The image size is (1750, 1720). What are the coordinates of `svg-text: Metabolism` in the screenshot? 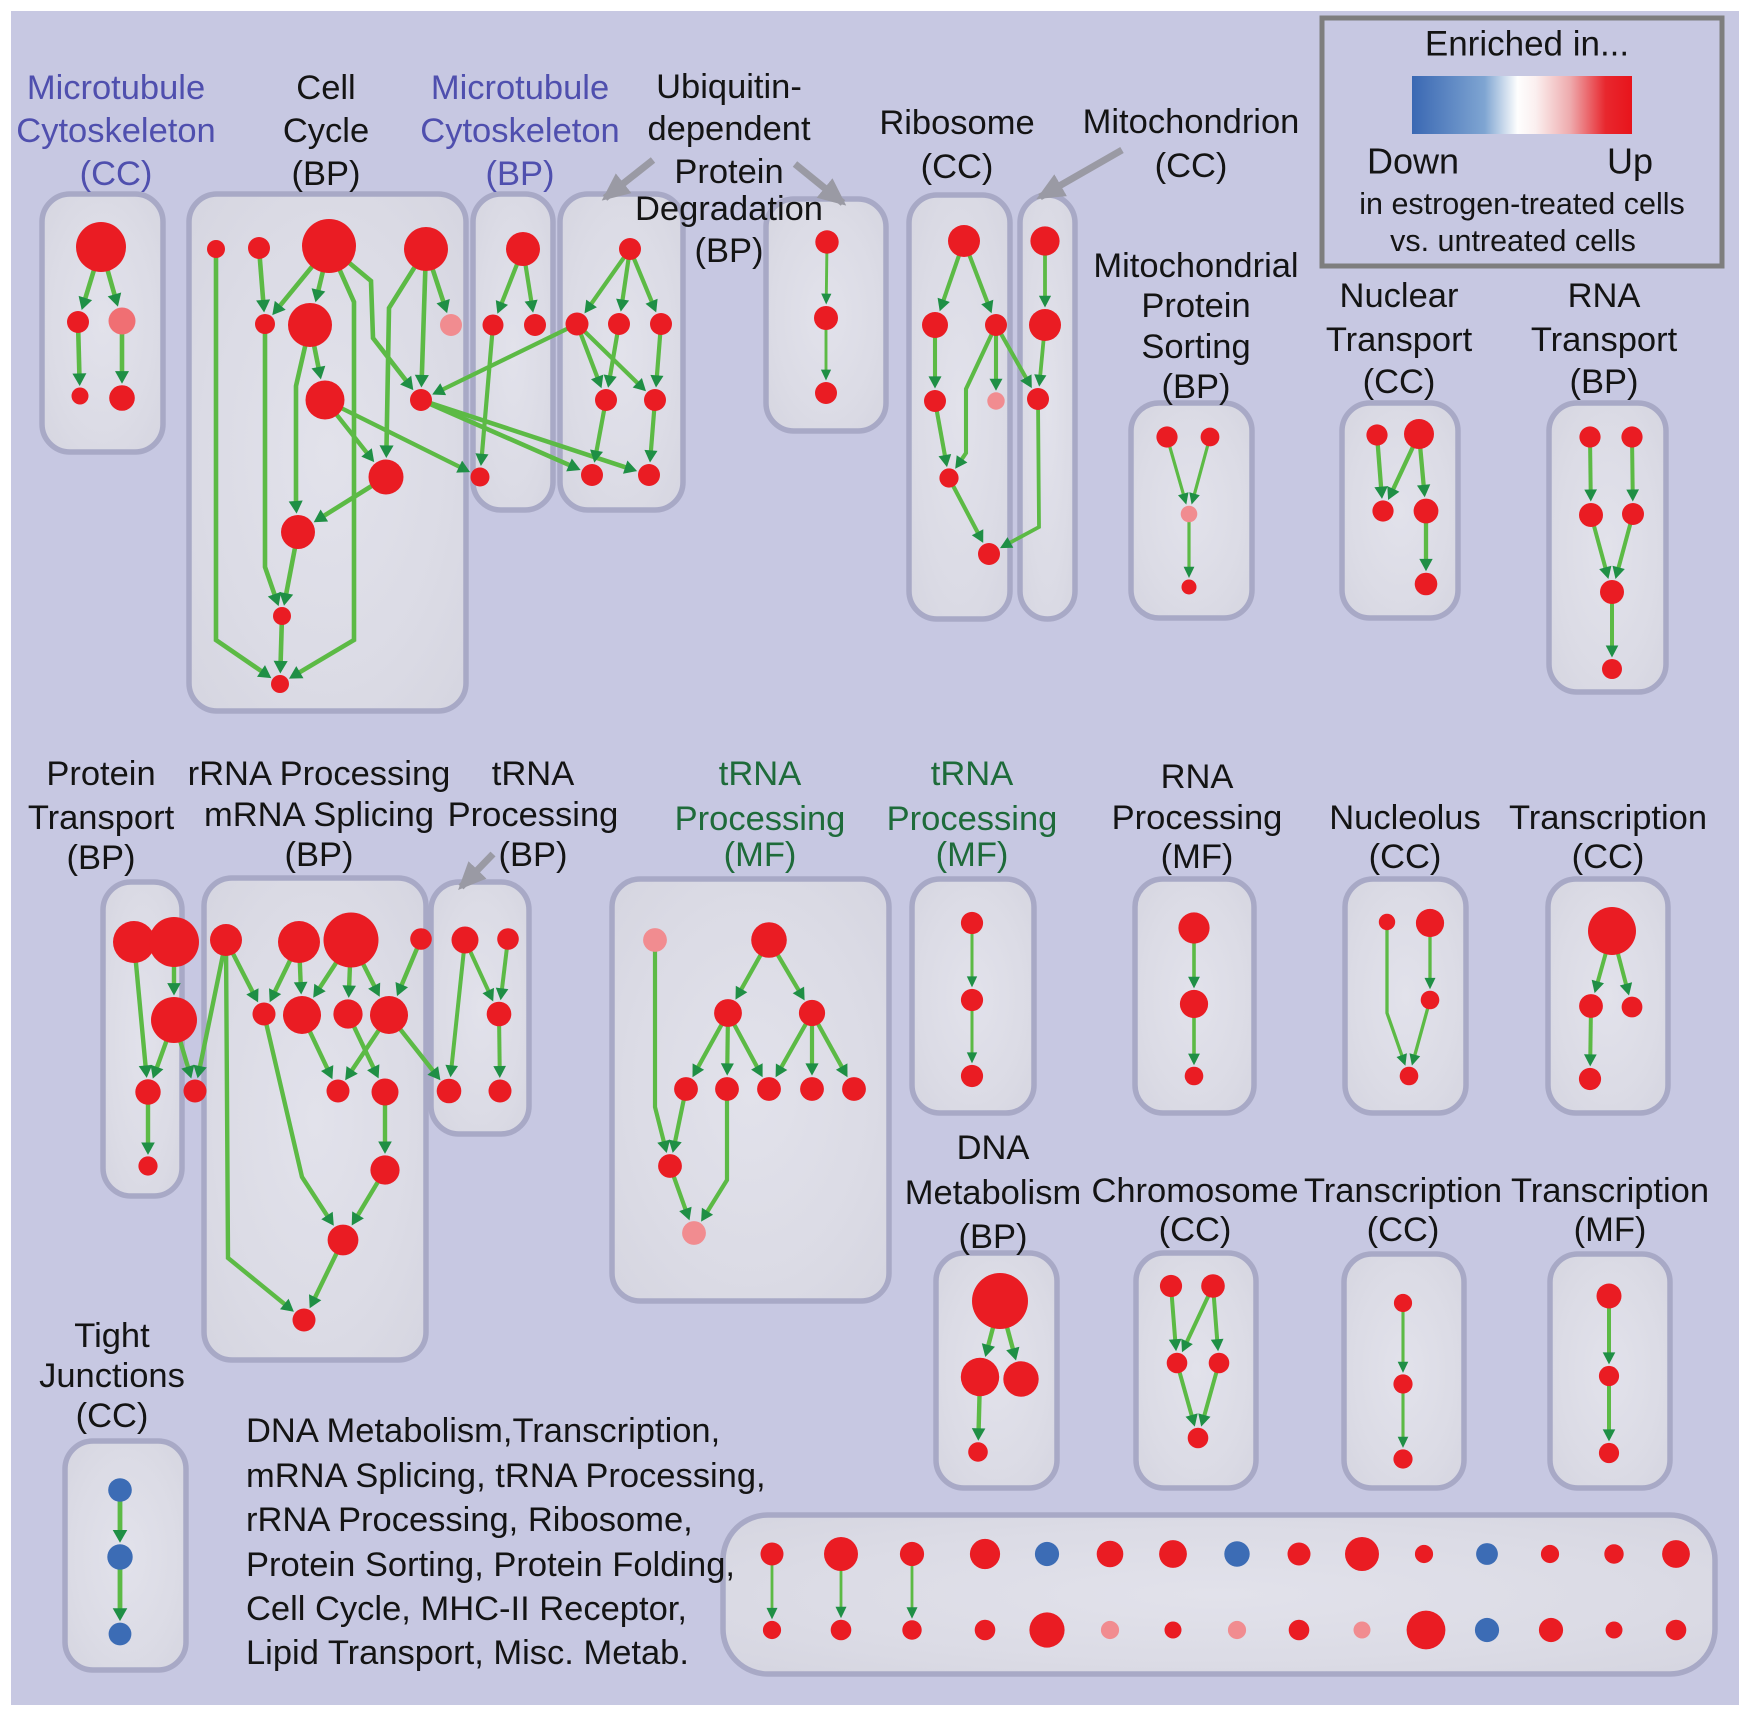 It's located at (993, 1193).